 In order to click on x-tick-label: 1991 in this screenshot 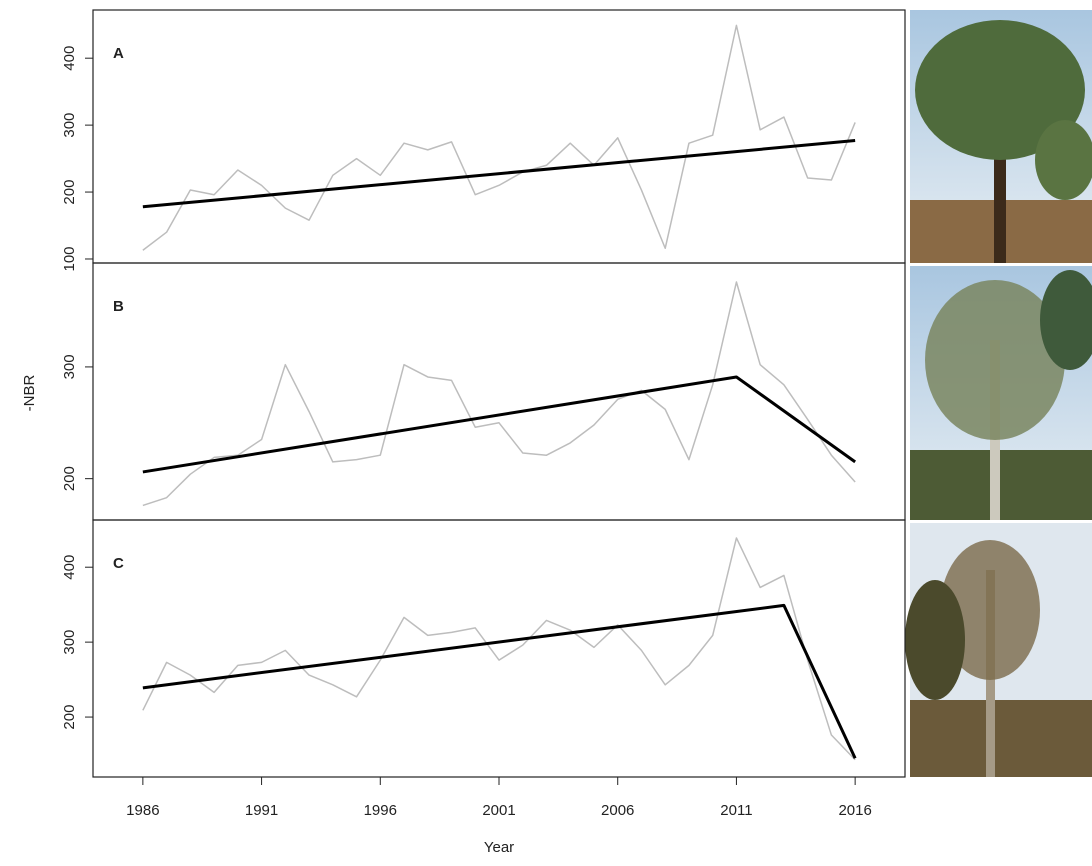, I will do `click(261, 810)`.